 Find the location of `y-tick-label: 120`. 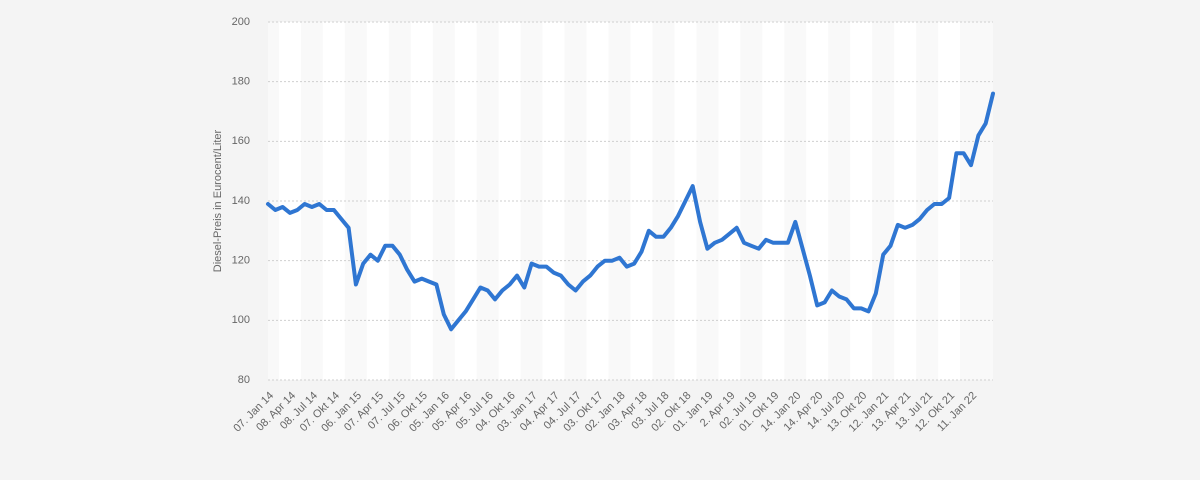

y-tick-label: 120 is located at coordinates (241, 261).